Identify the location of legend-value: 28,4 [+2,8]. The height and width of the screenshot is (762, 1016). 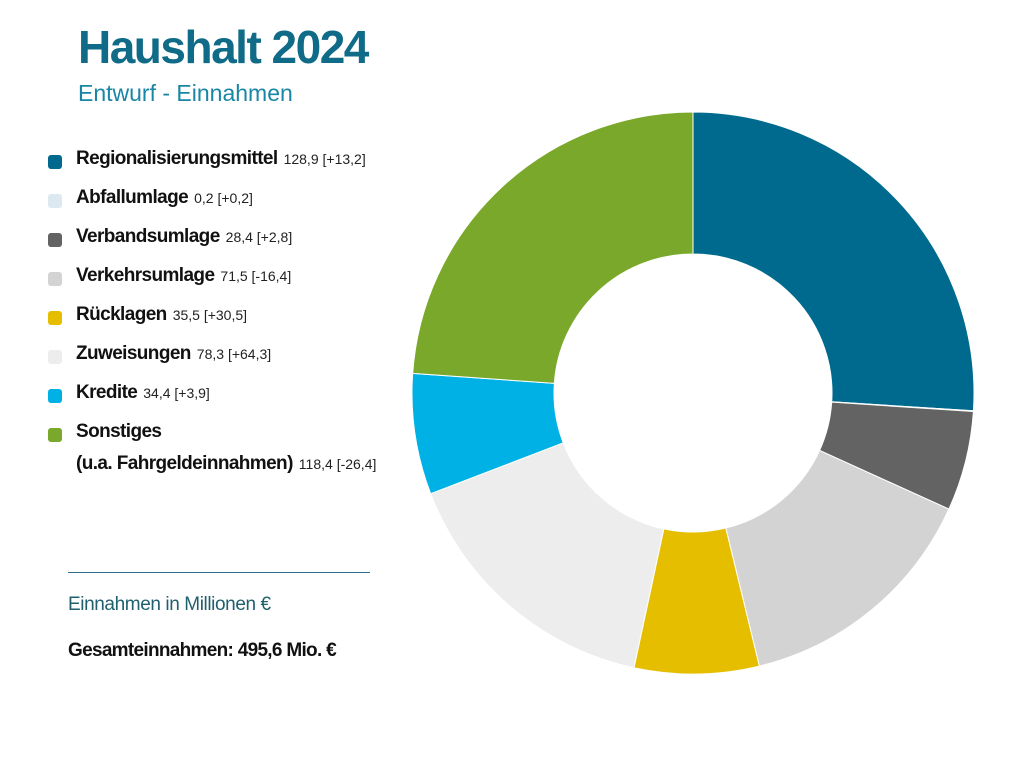
(259, 237).